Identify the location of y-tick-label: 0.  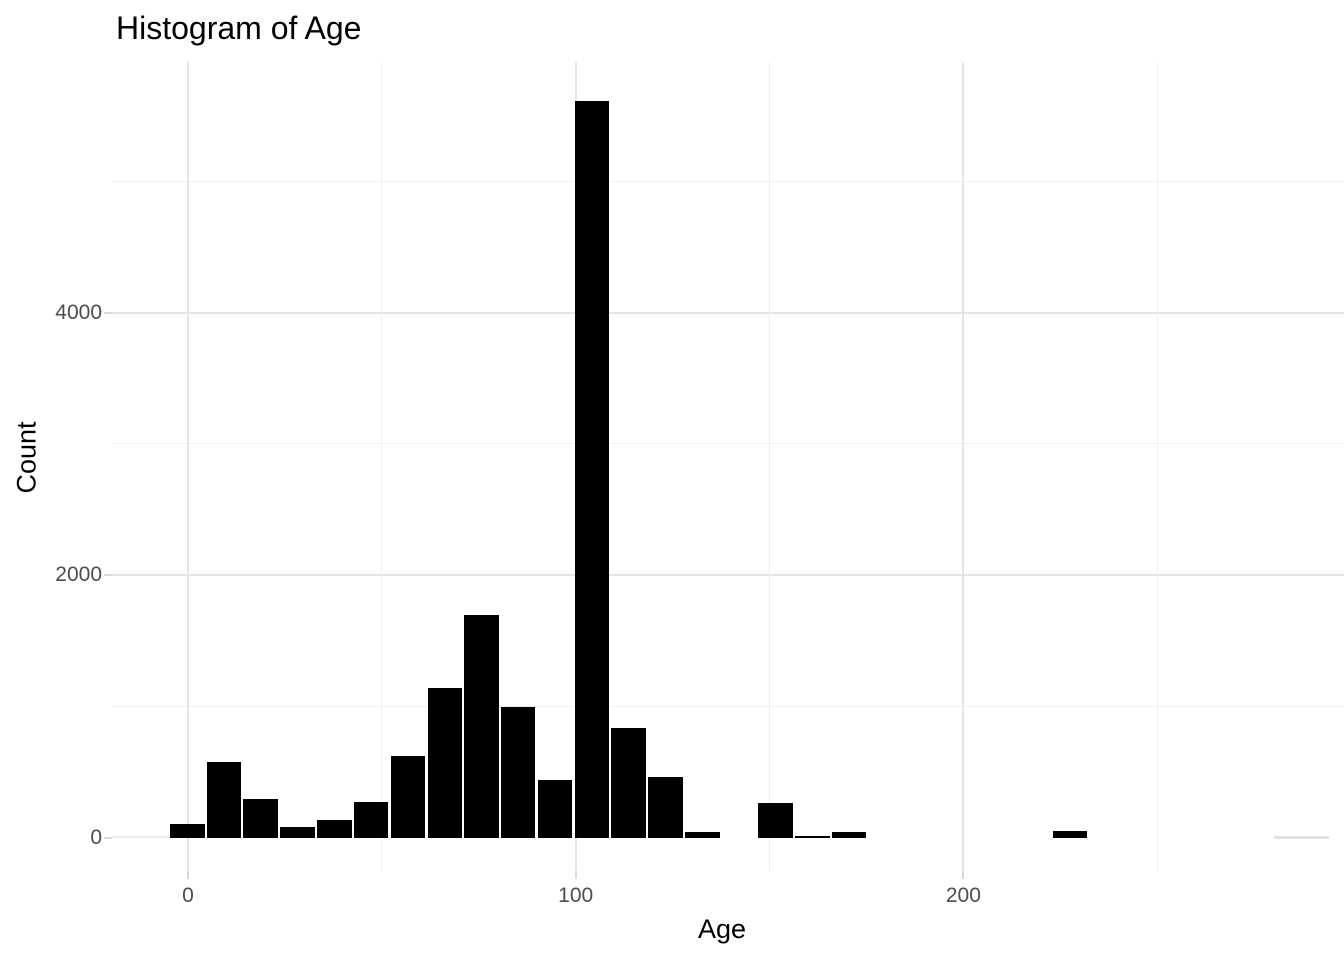
(96, 837).